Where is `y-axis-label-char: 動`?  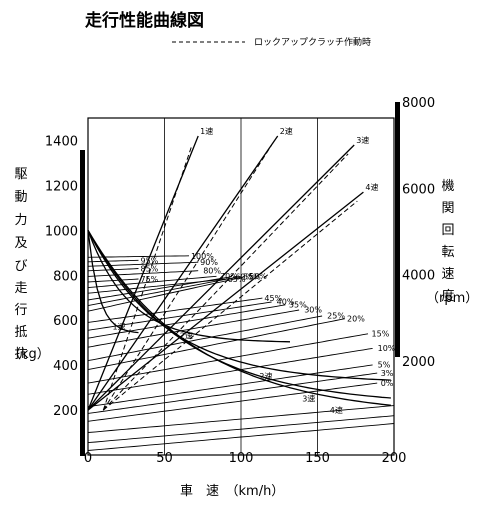 y-axis-label-char: 動 is located at coordinates (20, 197).